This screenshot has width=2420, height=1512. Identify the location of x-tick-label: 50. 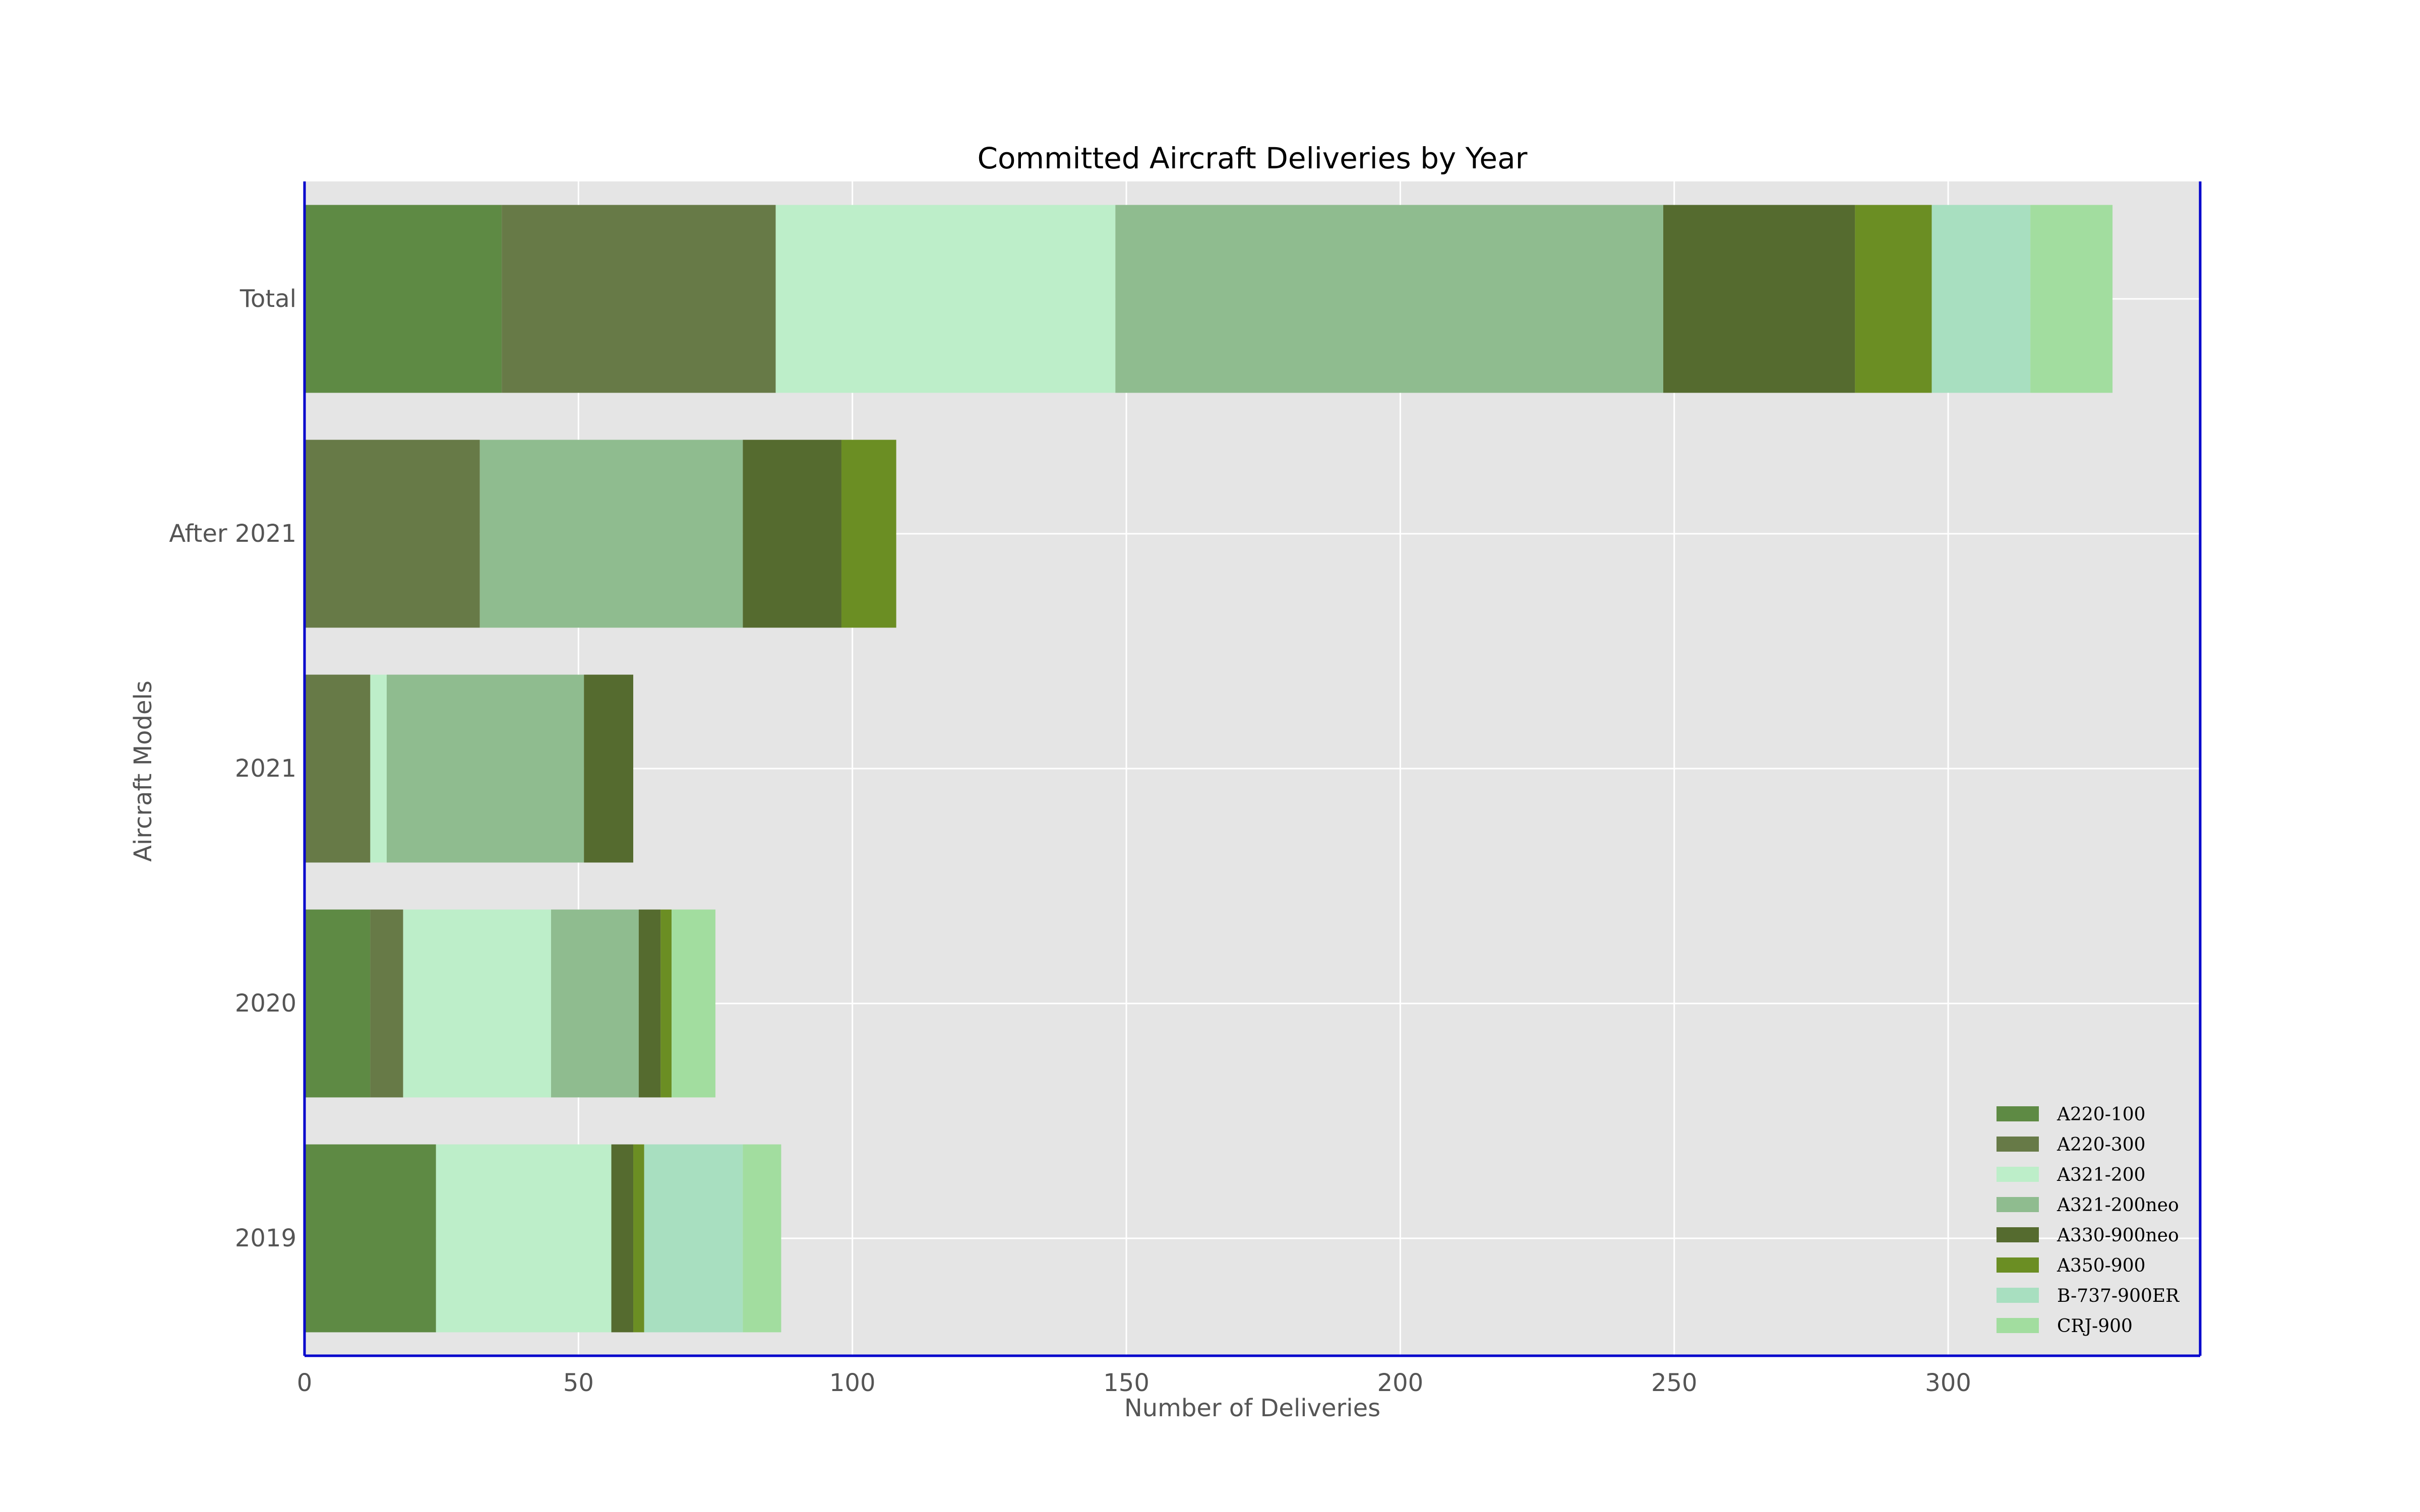
(578, 1383).